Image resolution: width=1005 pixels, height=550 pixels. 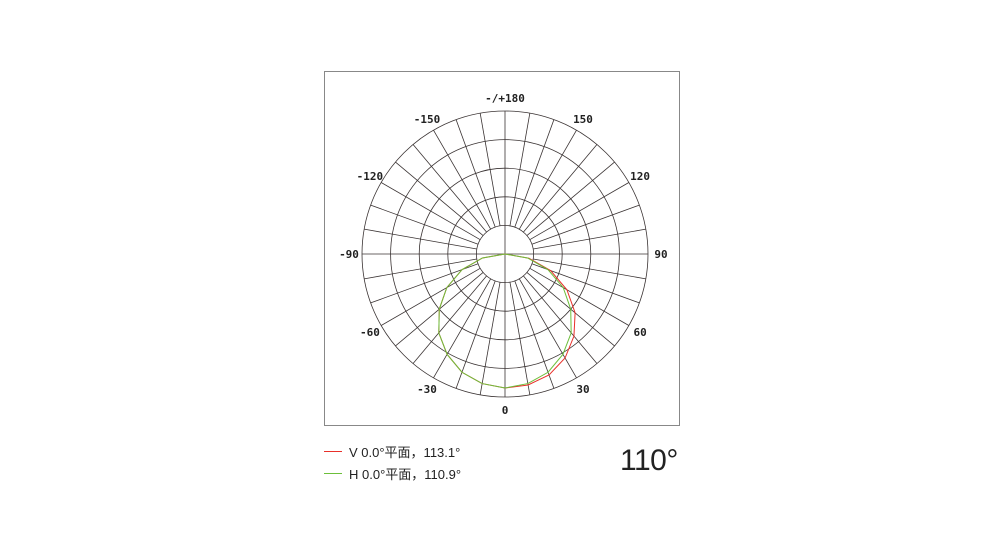 I want to click on angle-tick-label: -30, so click(x=427, y=389).